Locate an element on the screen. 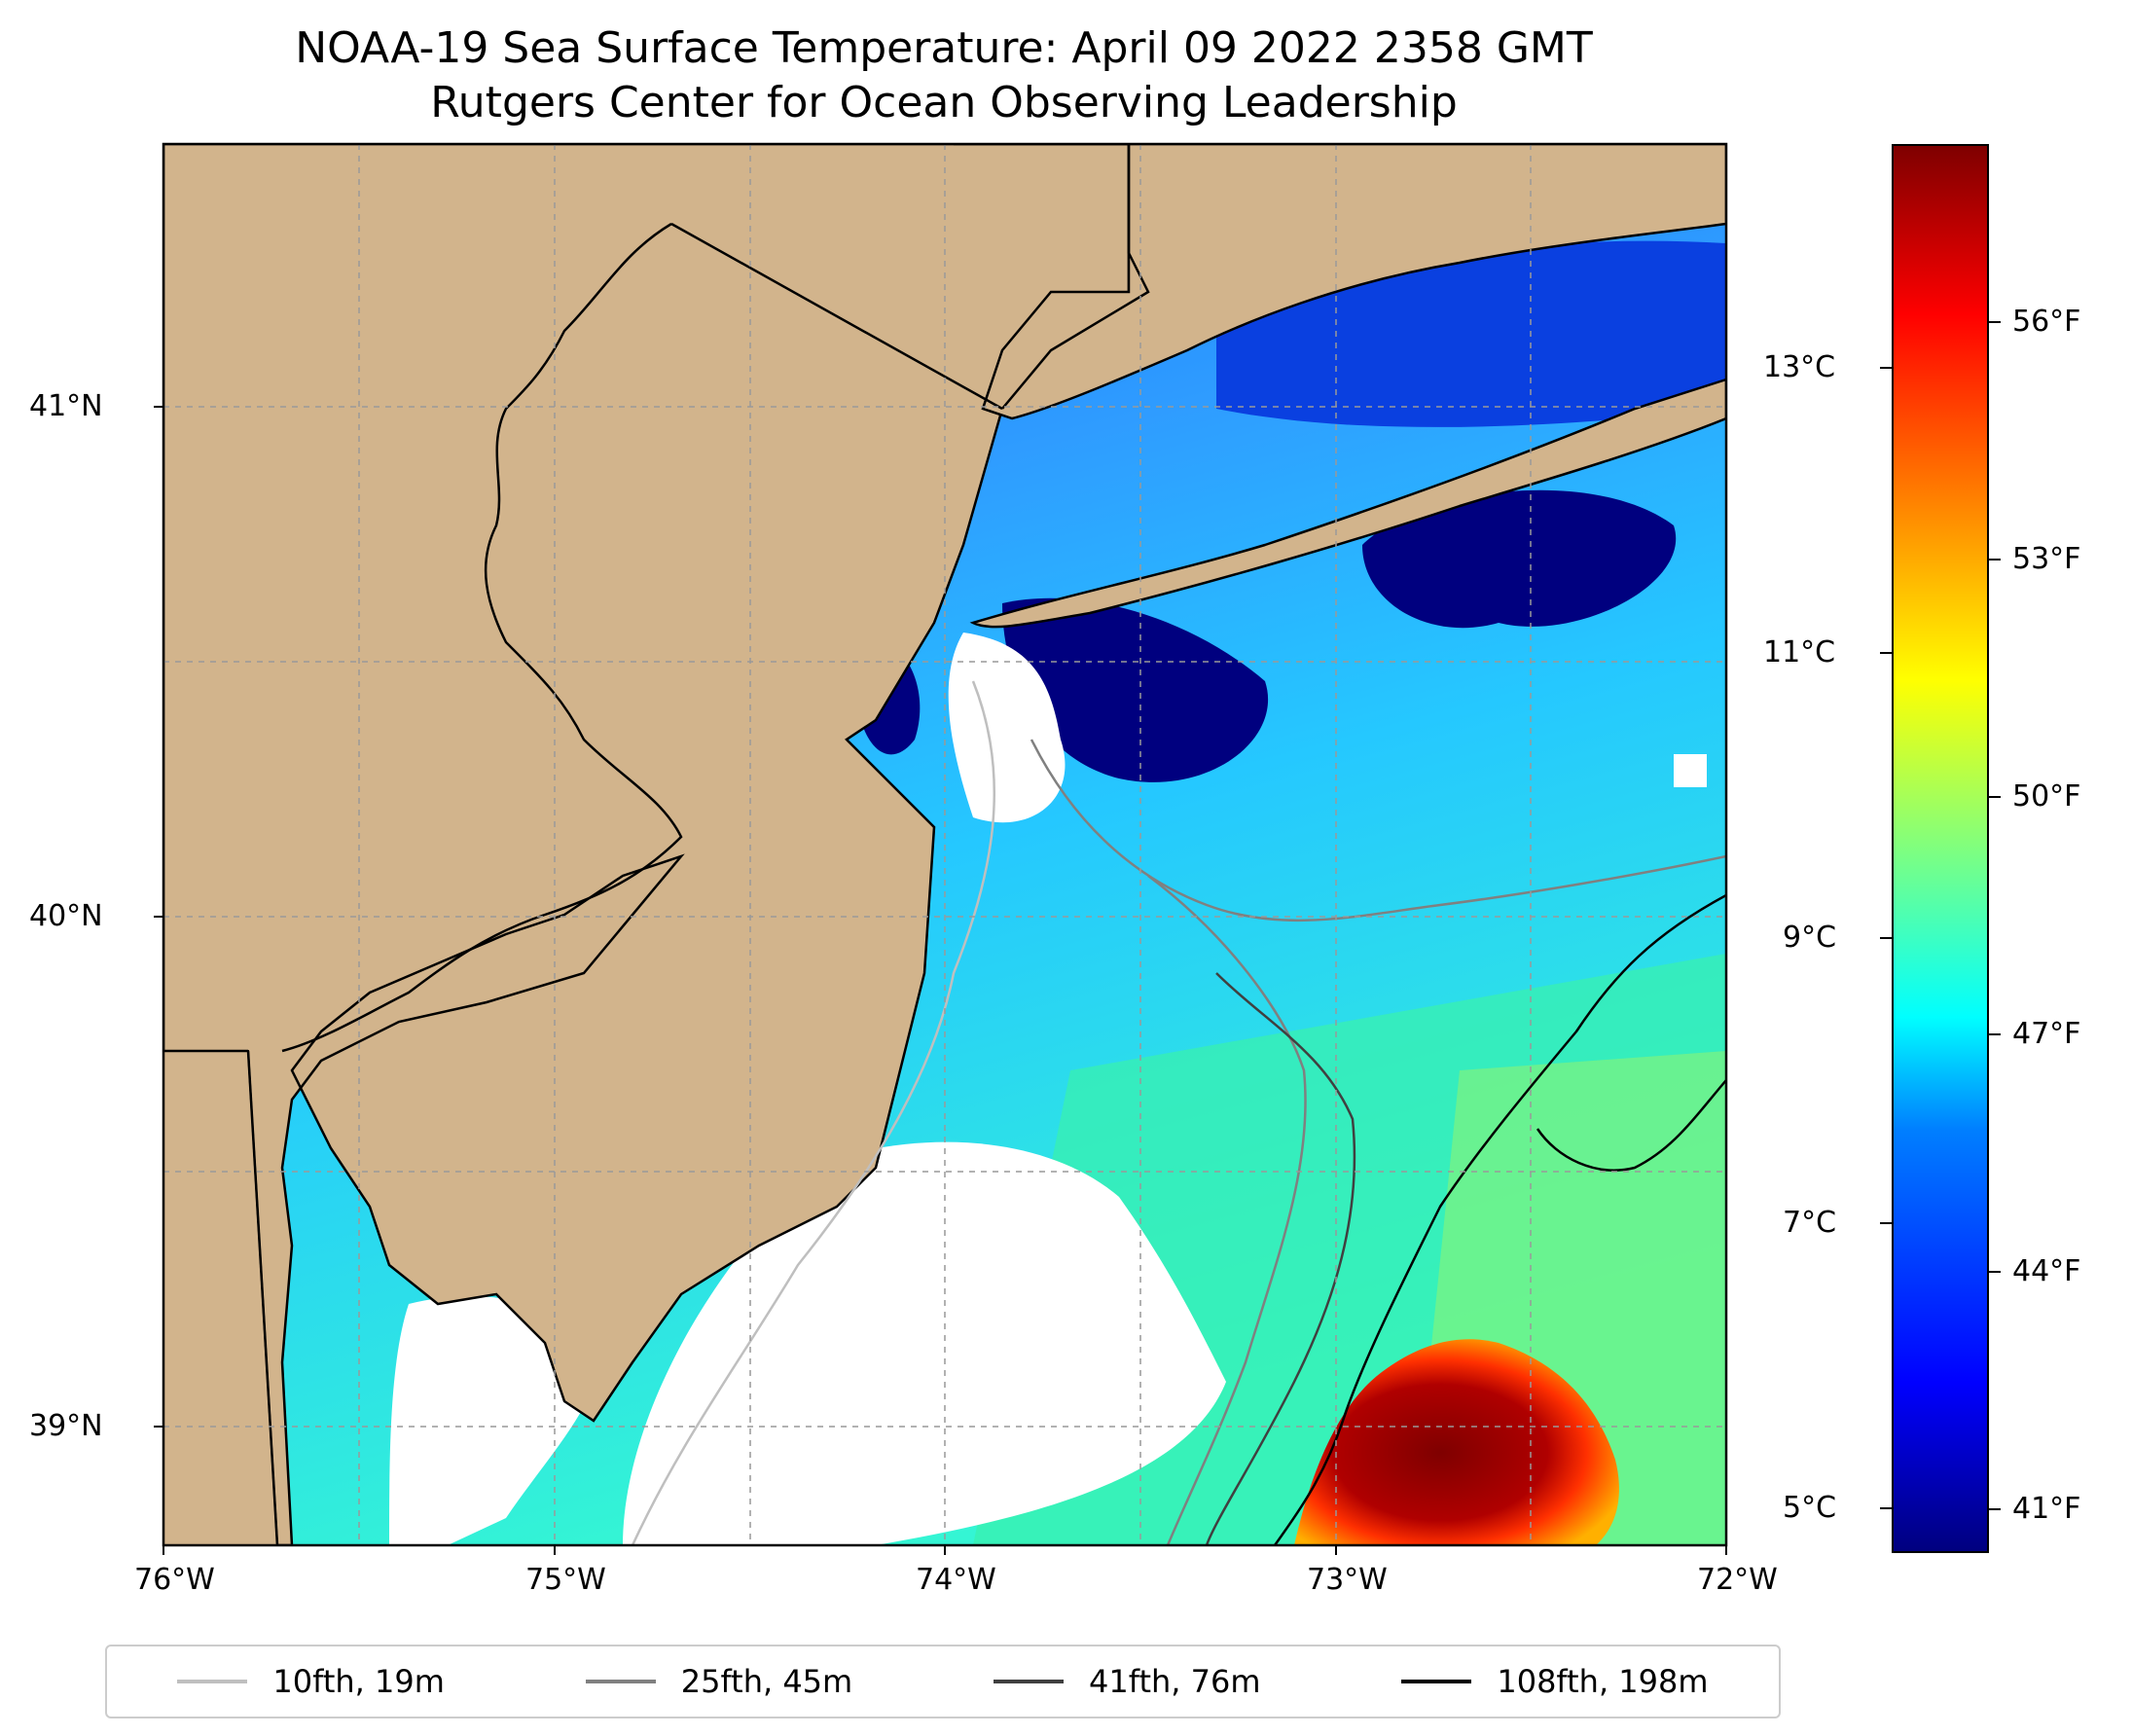  legend-label: 25fth, 45m is located at coordinates (767, 1682).